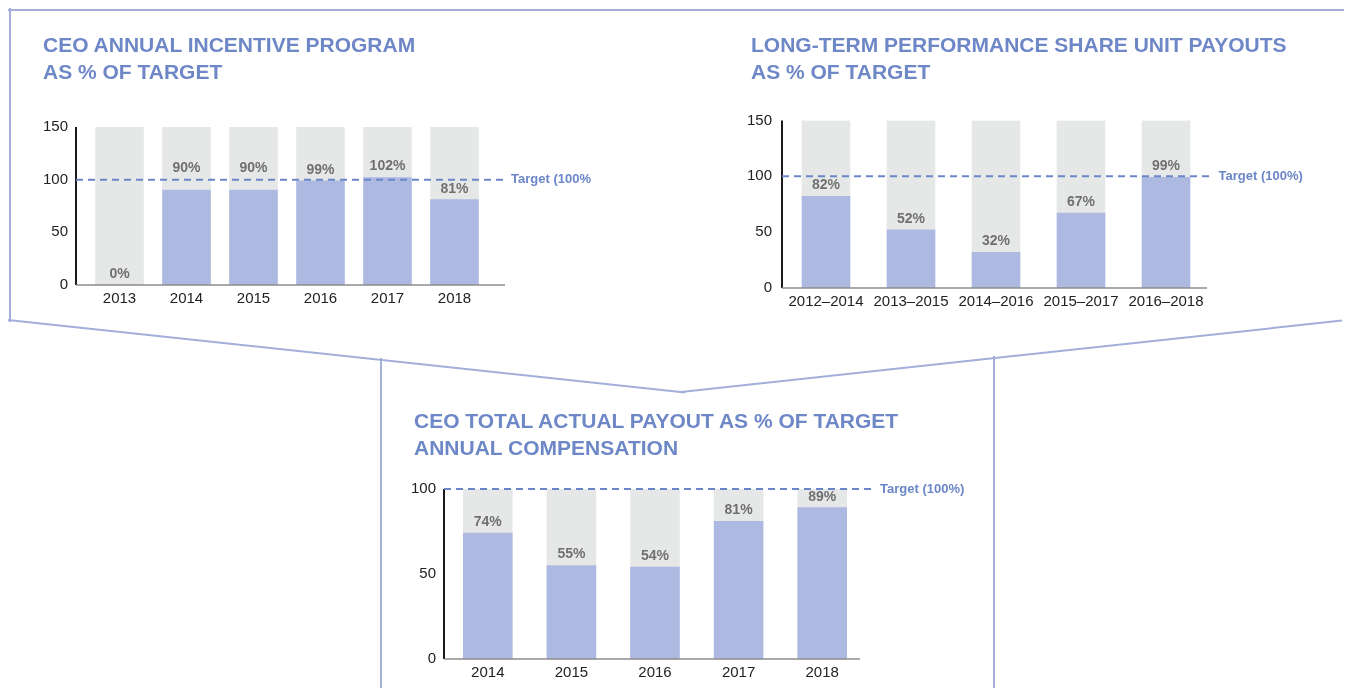  Describe the element at coordinates (657, 434) in the screenshot. I see `chart-title: CEO TOTAL ACTUAL PAYOUT AS % OF TARGET ANNUAL COMPENSATION` at that location.